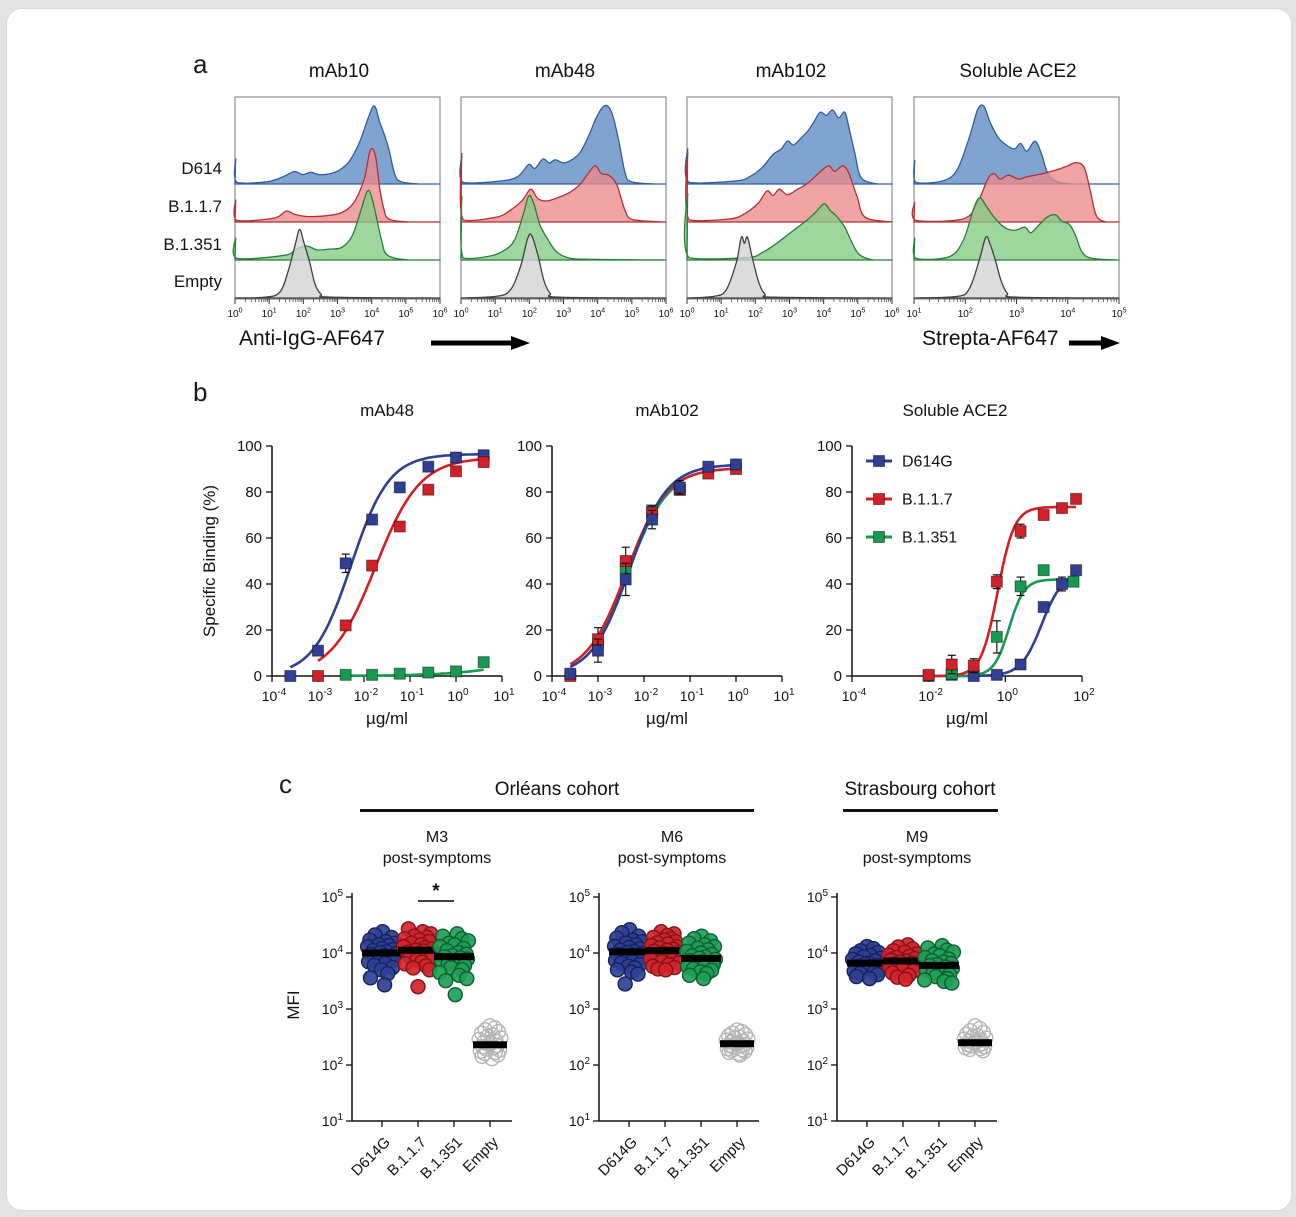  What do you see at coordinates (339, 71) in the screenshot?
I see `subplot-title-mab10: mAb10` at bounding box center [339, 71].